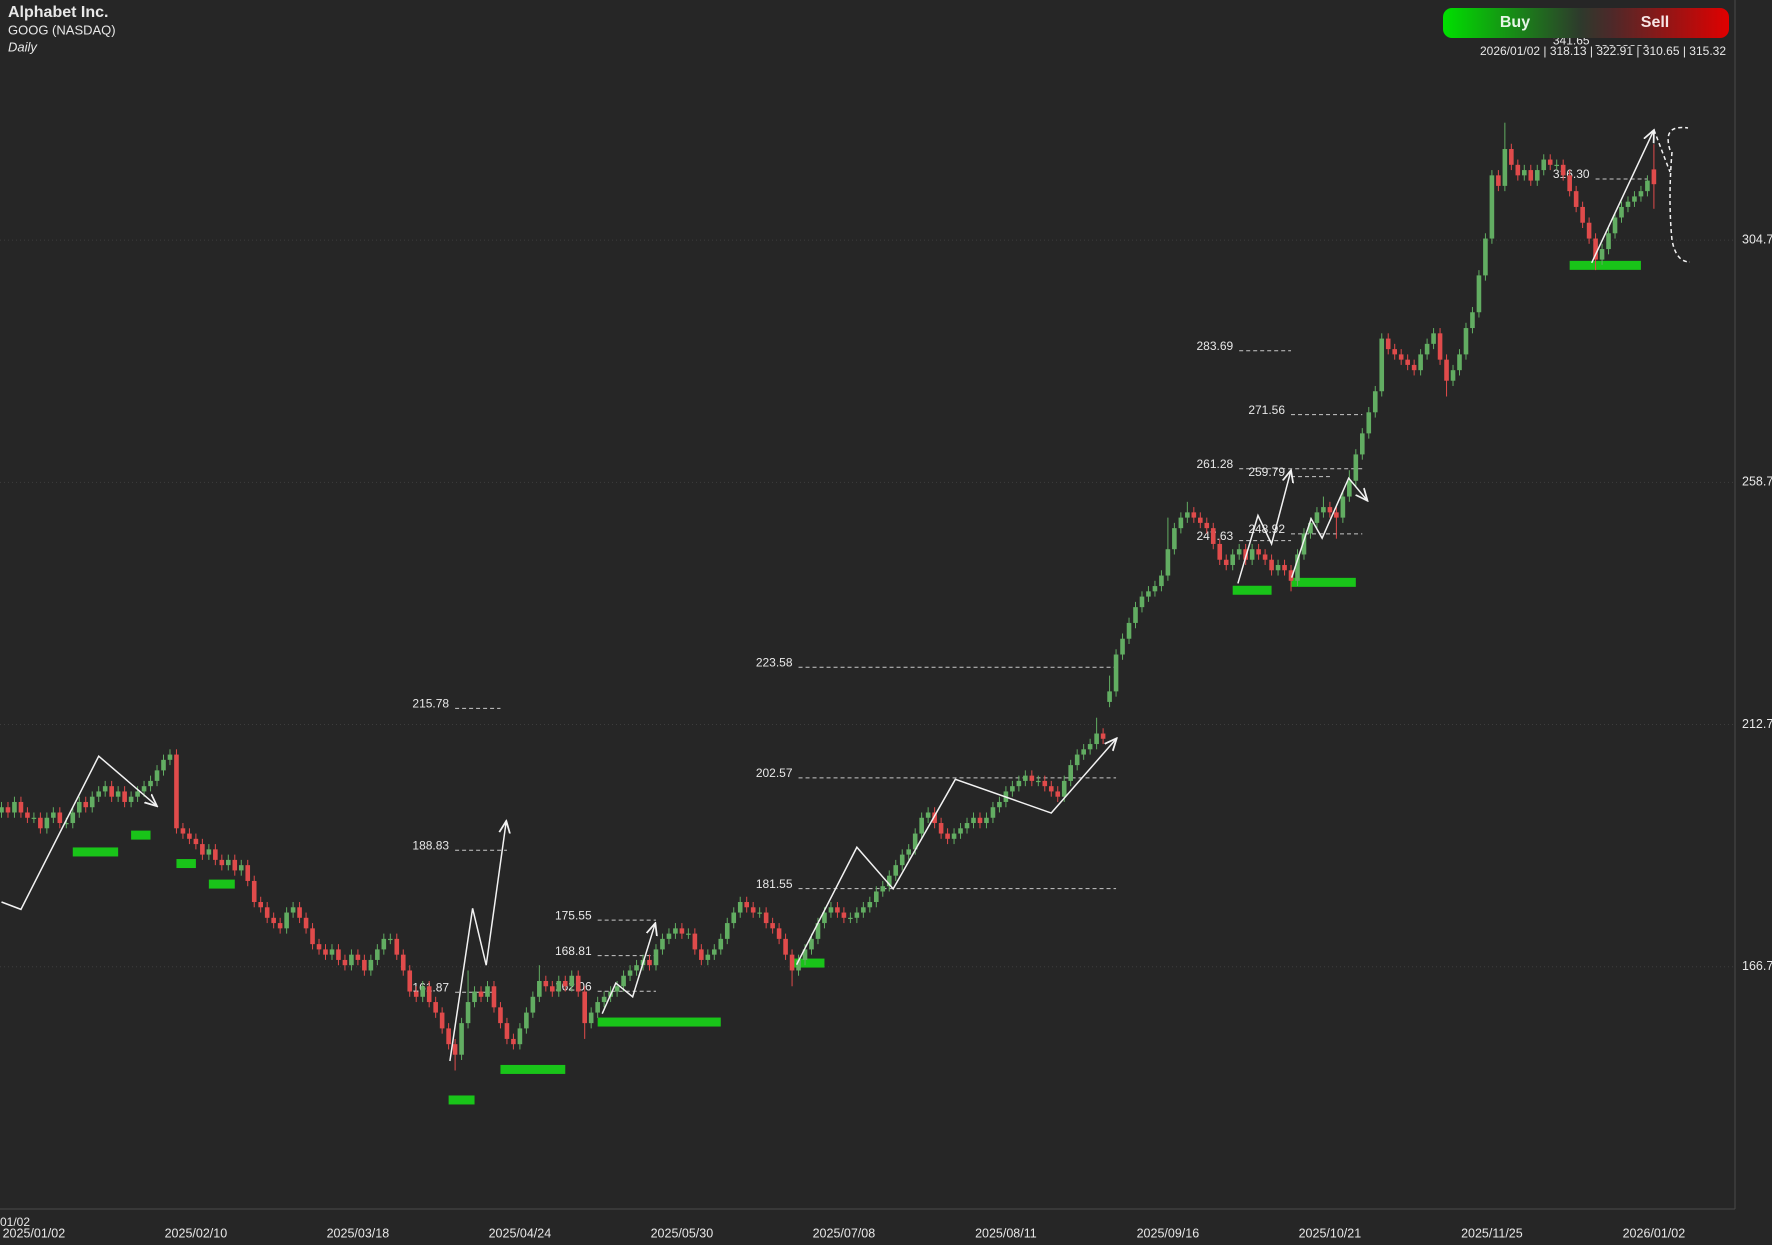  Describe the element at coordinates (15, 1222) in the screenshot. I see `edge-date-label: 01/02` at that location.